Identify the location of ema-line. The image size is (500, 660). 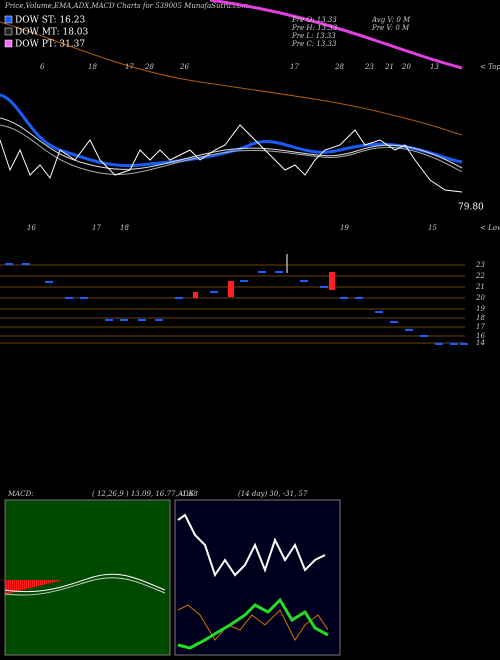
(231, 149).